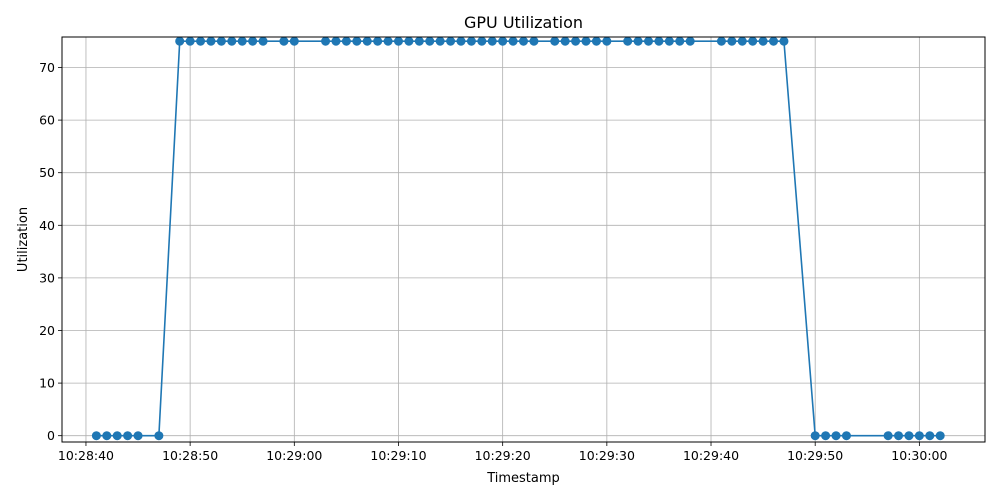 The image size is (1000, 500). What do you see at coordinates (47, 172) in the screenshot?
I see `y-tick-label: 50` at bounding box center [47, 172].